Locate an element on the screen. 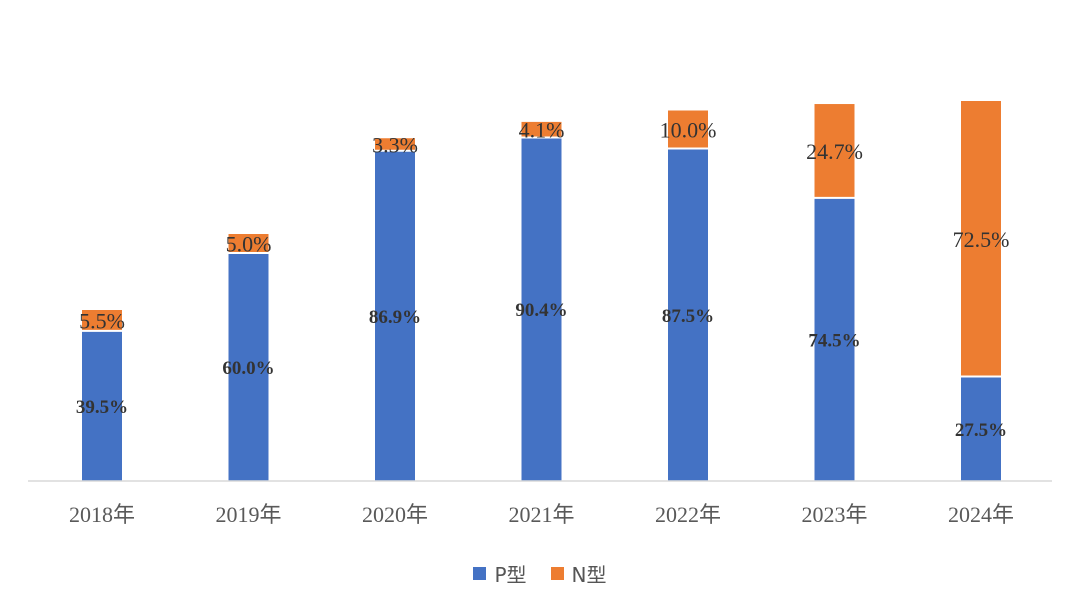 The width and height of the screenshot is (1080, 615). x-tick-label-5: 2023年 is located at coordinates (834, 514).